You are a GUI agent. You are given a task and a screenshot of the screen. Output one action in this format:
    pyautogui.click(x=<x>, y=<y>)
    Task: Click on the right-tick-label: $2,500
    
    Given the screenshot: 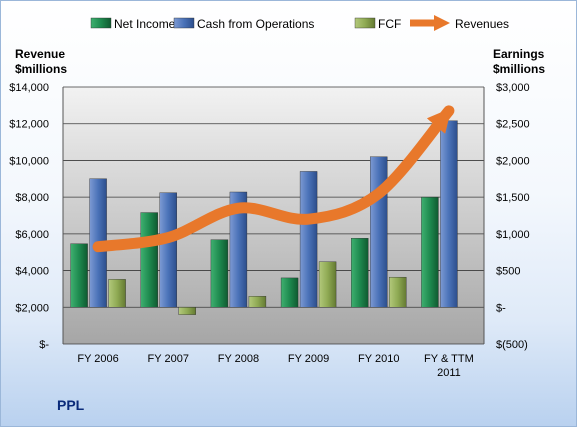 What is the action you would take?
    pyautogui.click(x=513, y=125)
    